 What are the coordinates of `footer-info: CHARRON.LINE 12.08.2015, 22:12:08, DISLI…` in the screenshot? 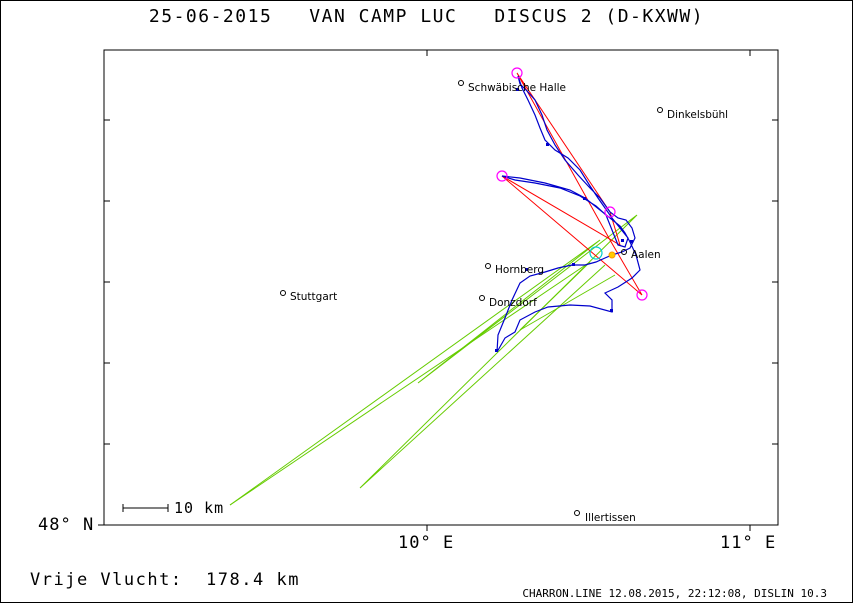 It's located at (674, 593).